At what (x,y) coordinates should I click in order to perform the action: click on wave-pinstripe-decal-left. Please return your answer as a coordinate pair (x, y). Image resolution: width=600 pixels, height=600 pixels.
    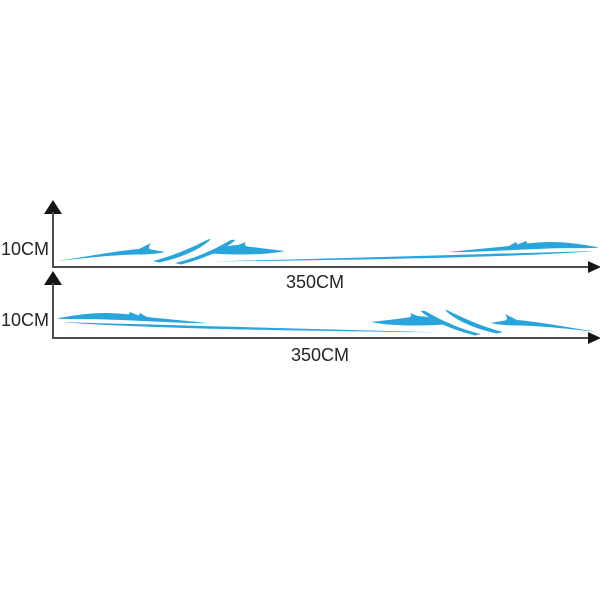
    Looking at the image, I should click on (328, 252).